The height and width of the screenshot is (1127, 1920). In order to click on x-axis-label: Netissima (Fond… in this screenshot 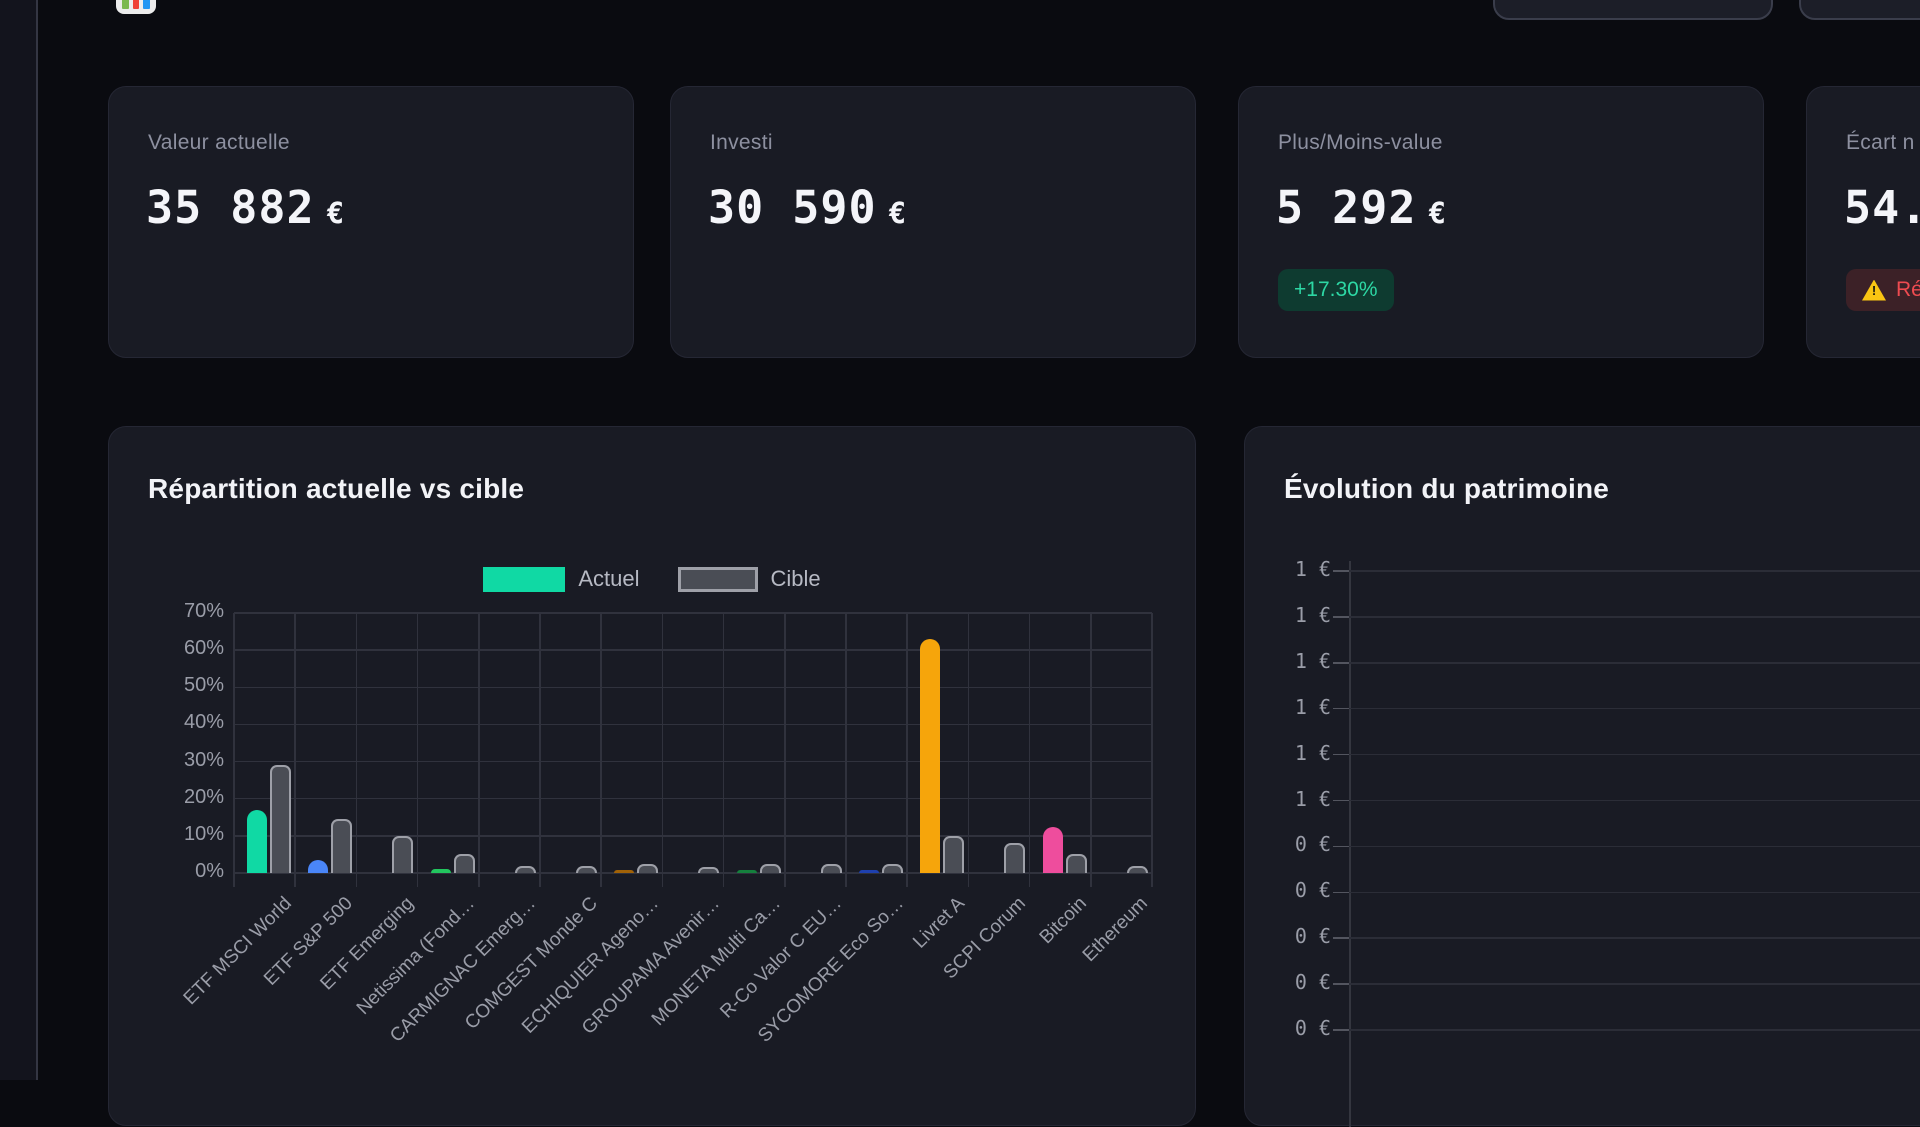, I will do `click(416, 956)`.